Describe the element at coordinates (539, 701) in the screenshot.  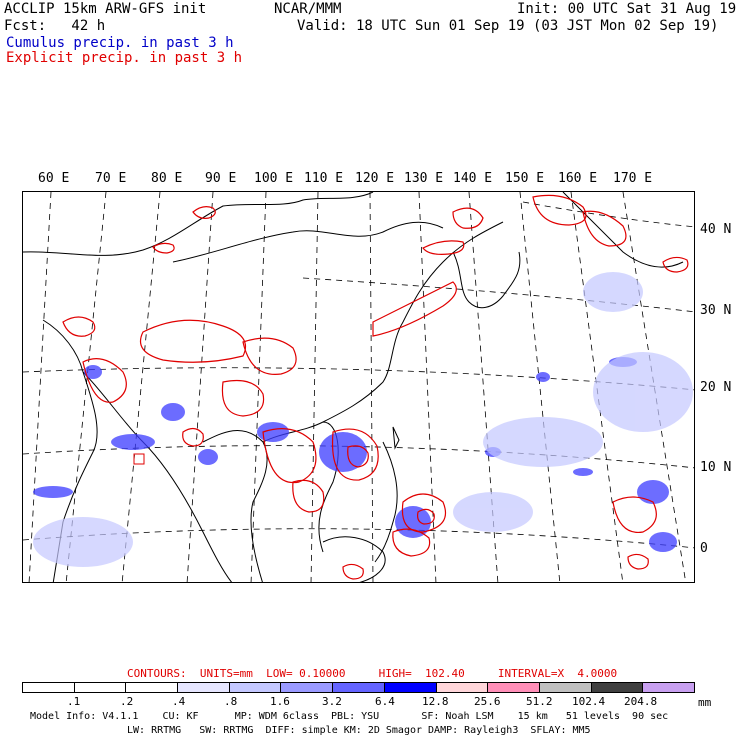
I see `legend-tick: 51.2` at that location.